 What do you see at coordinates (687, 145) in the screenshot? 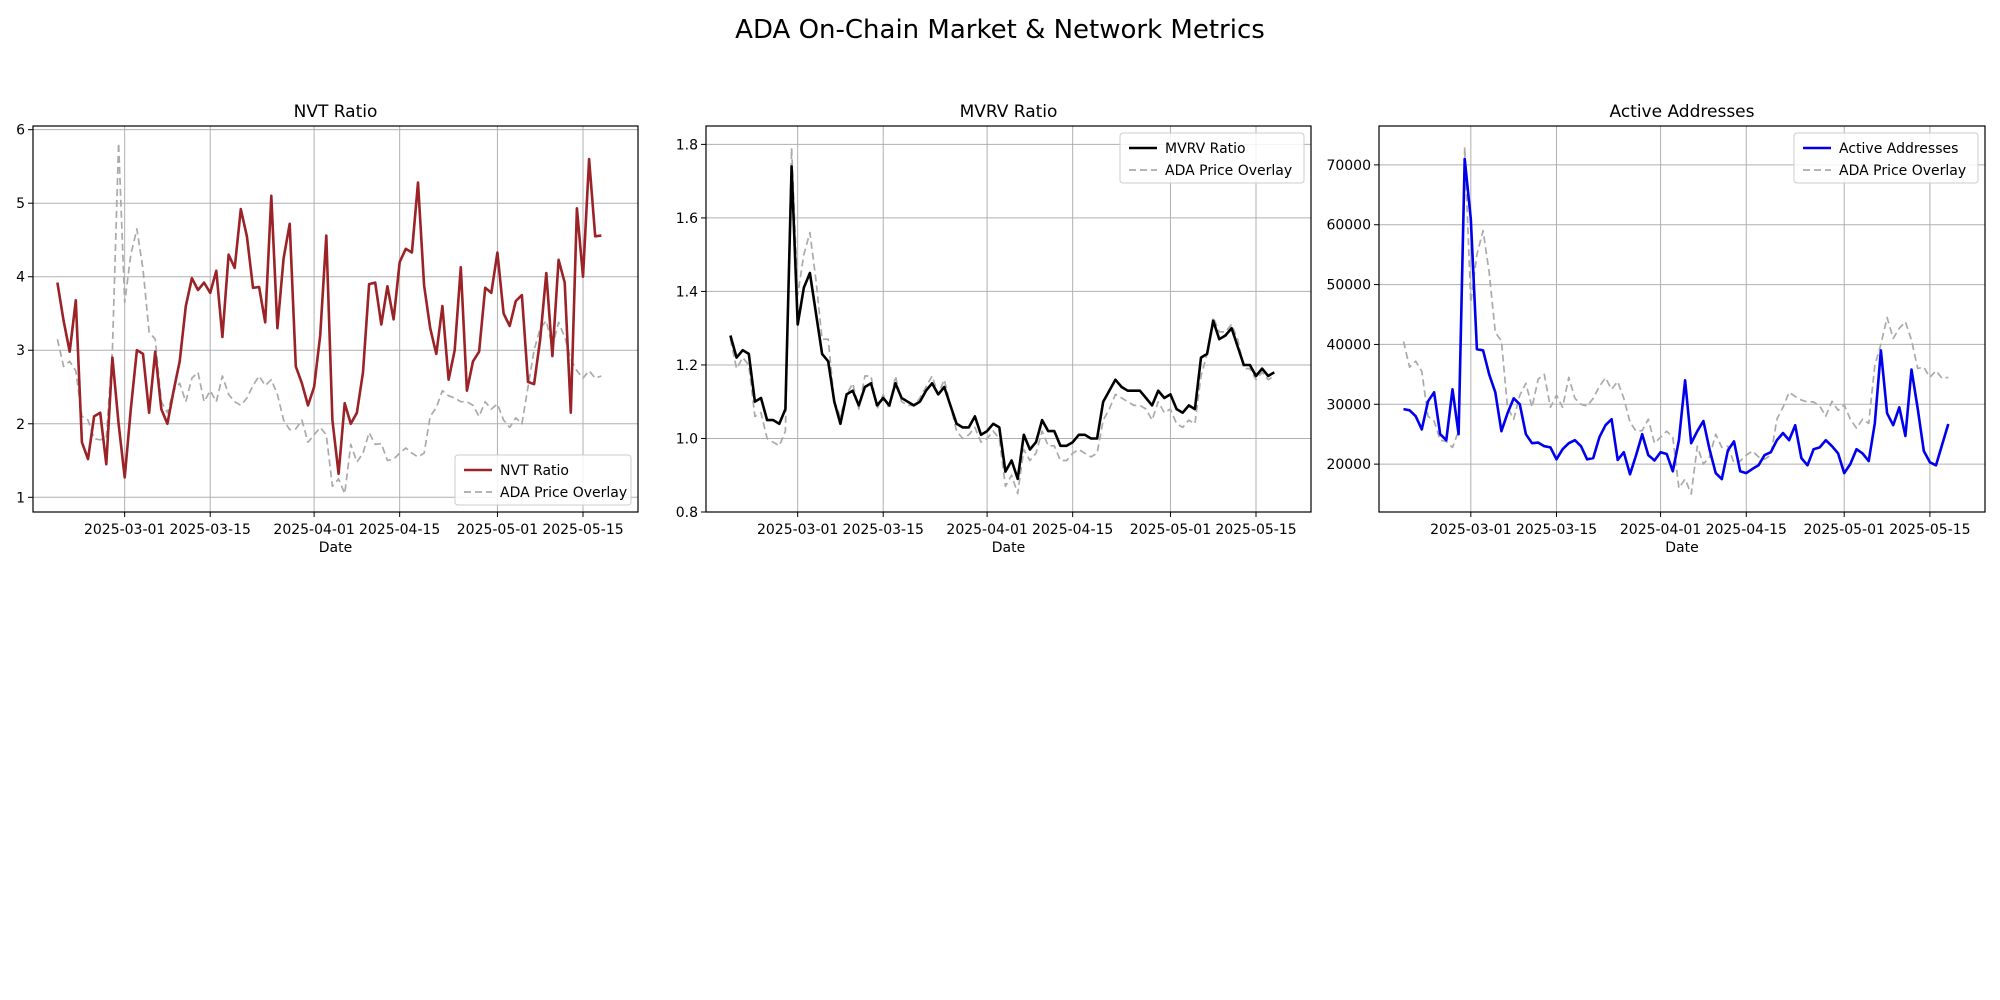
I see `y-tick-label: 1.8` at bounding box center [687, 145].